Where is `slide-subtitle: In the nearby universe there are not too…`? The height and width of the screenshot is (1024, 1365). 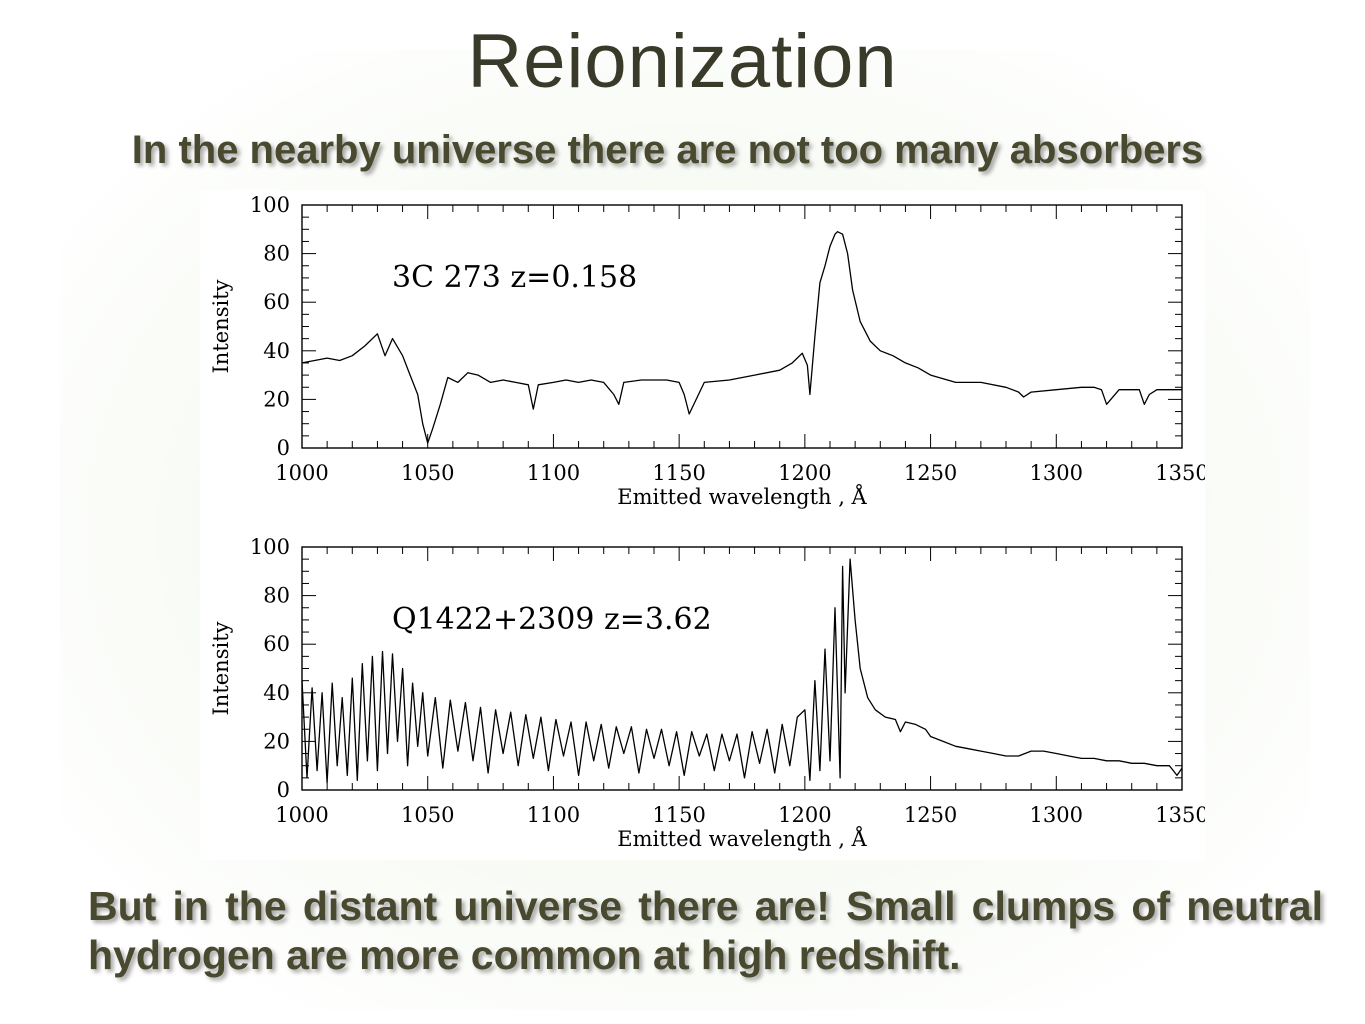
slide-subtitle: In the nearby universe there are not too… is located at coordinates (667, 150).